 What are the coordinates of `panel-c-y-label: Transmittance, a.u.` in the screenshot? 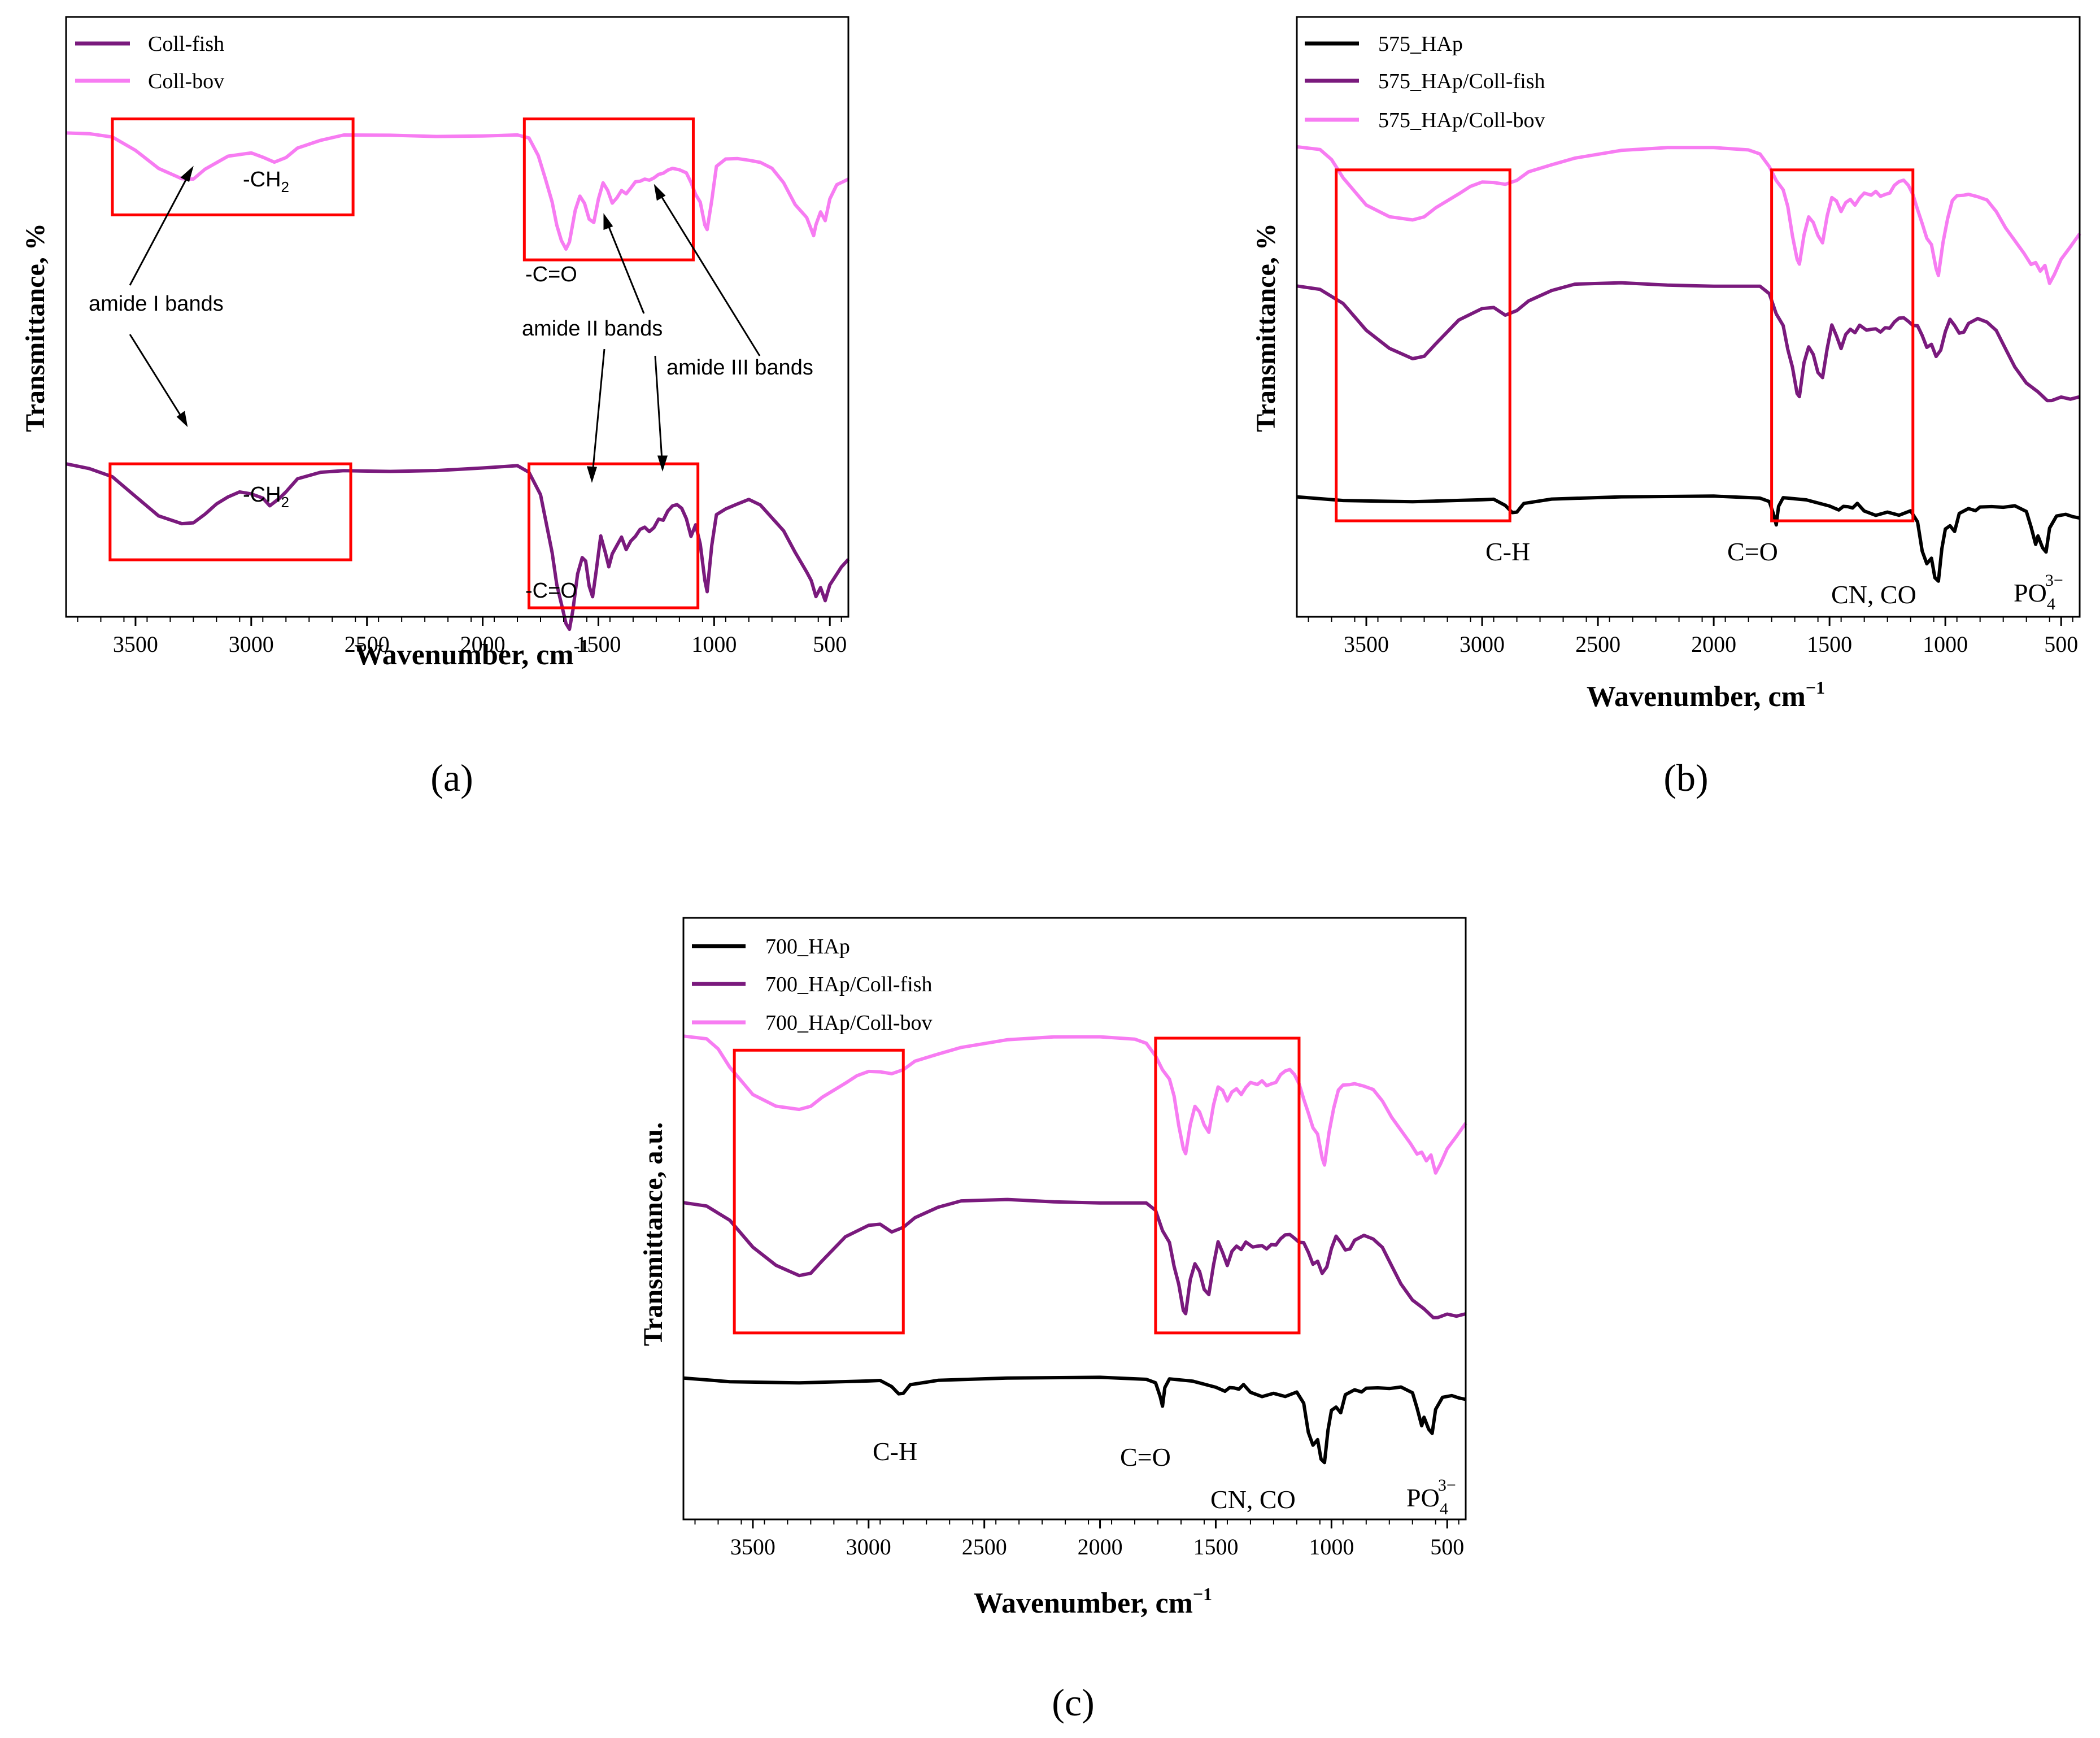 It's located at (653, 1234).